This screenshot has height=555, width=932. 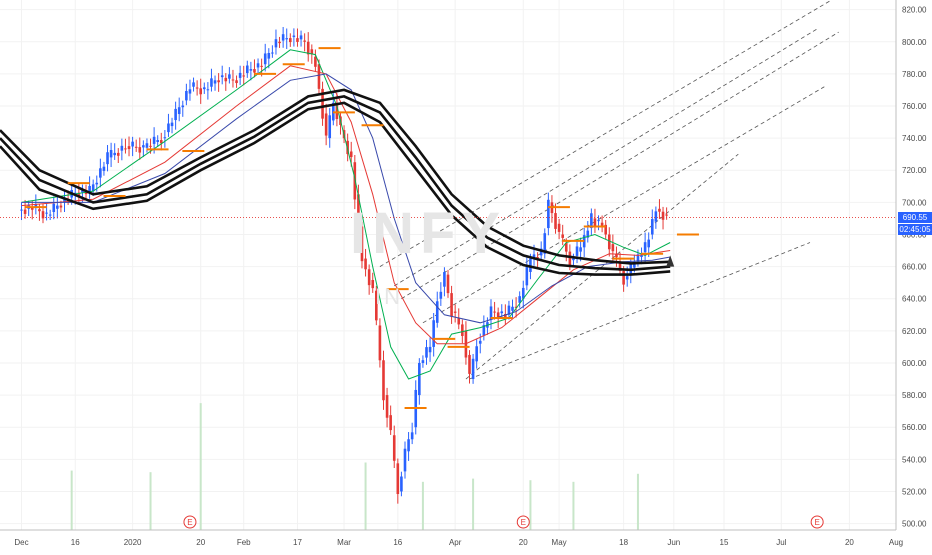 I want to click on x-tick-label: Mar, so click(x=344, y=542).